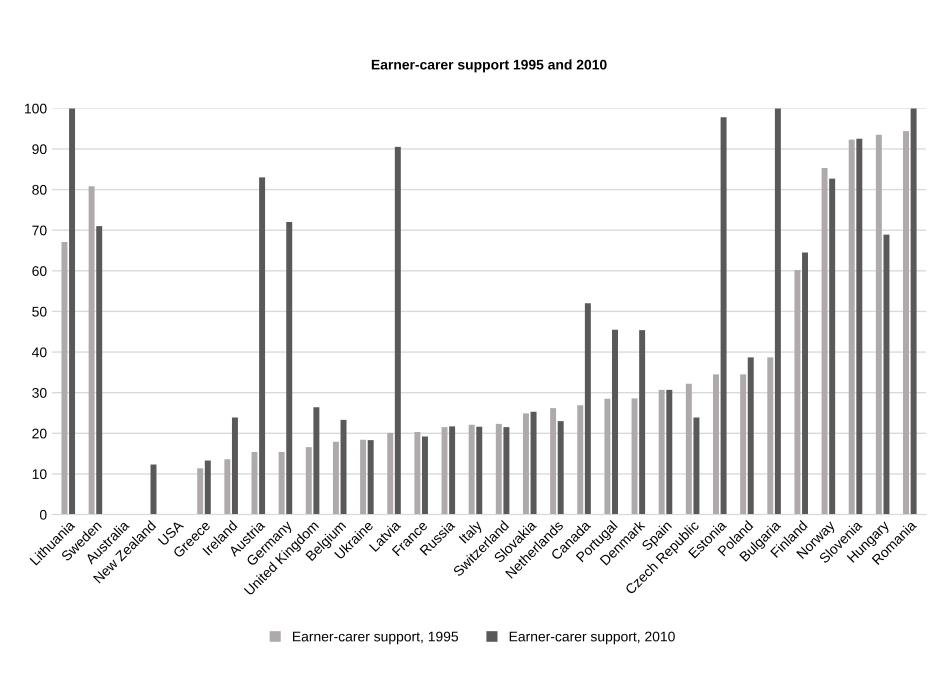 The height and width of the screenshot is (677, 945). Describe the element at coordinates (36, 109) in the screenshot. I see `y-tick-label: 100` at that location.